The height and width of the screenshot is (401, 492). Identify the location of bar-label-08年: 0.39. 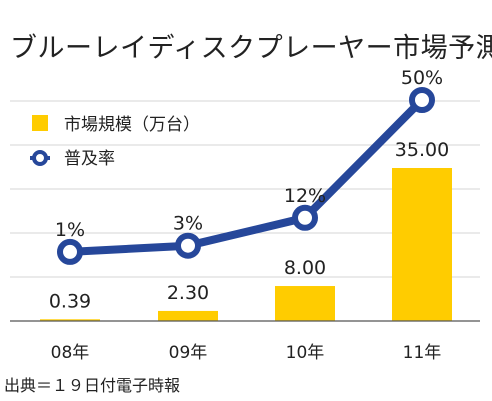
(70, 301).